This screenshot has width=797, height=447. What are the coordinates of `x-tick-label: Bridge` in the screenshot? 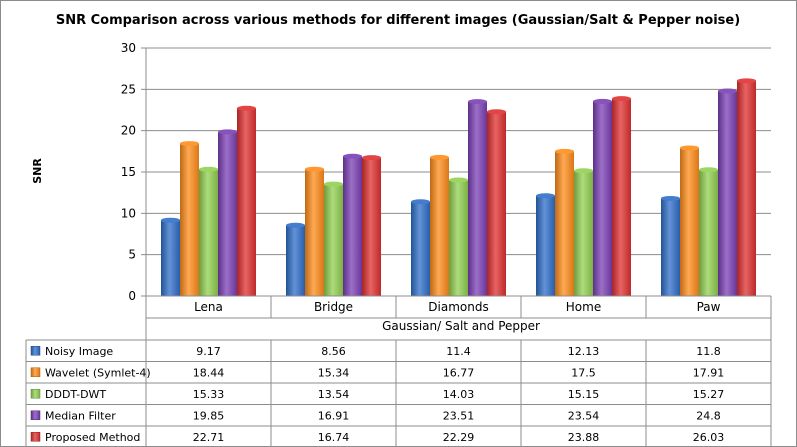 It's located at (333, 307).